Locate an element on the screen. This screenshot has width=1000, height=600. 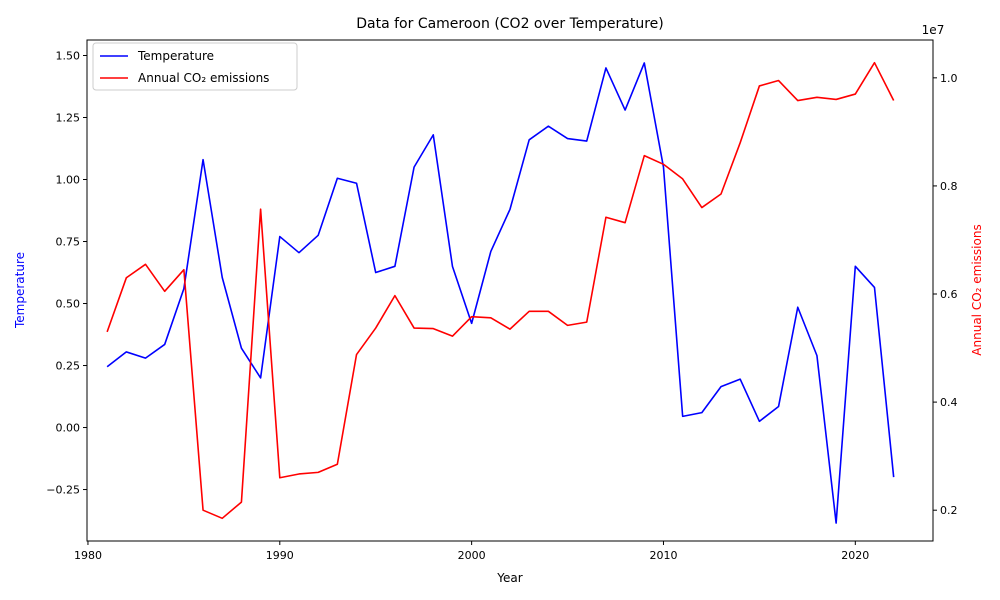
legend-box is located at coordinates (195, 66).